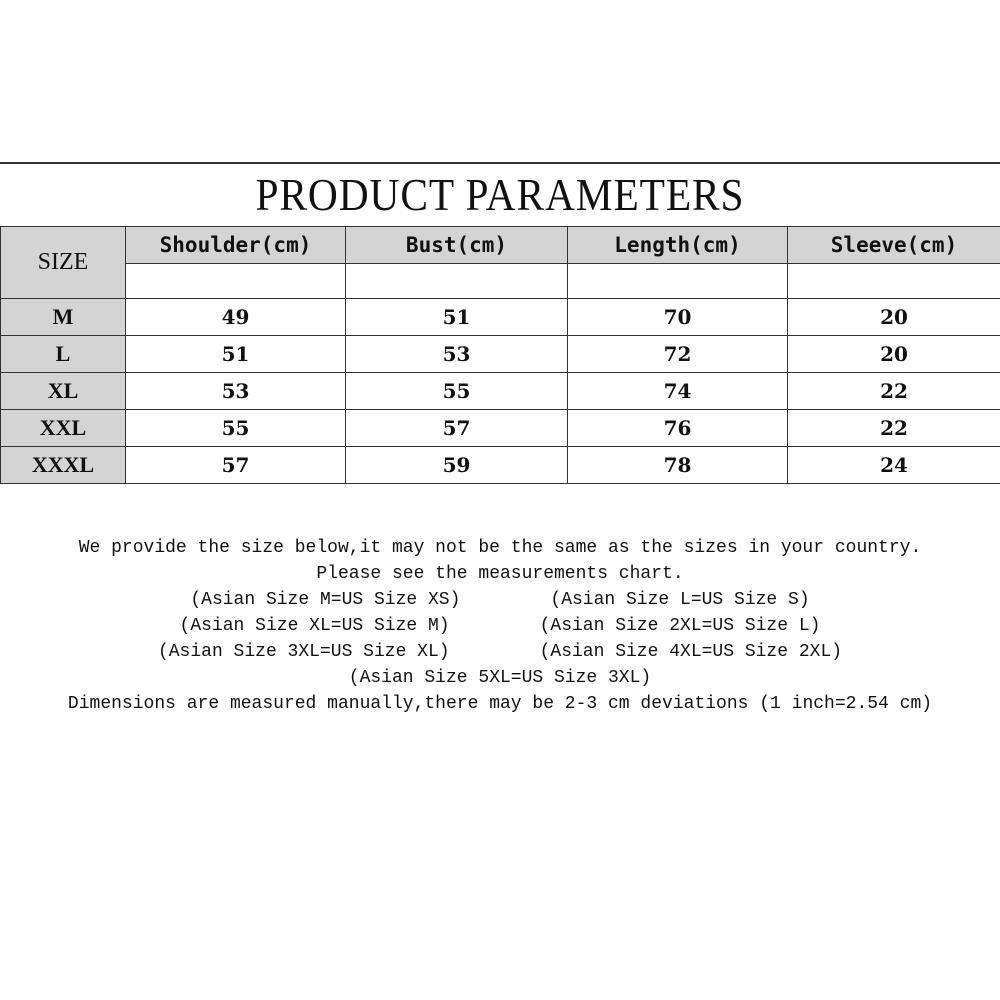 The image size is (1000, 1000). Describe the element at coordinates (500, 678) in the screenshot. I see `conversion-note: (Asian Size 5XL=US Size 3XL)` at that location.